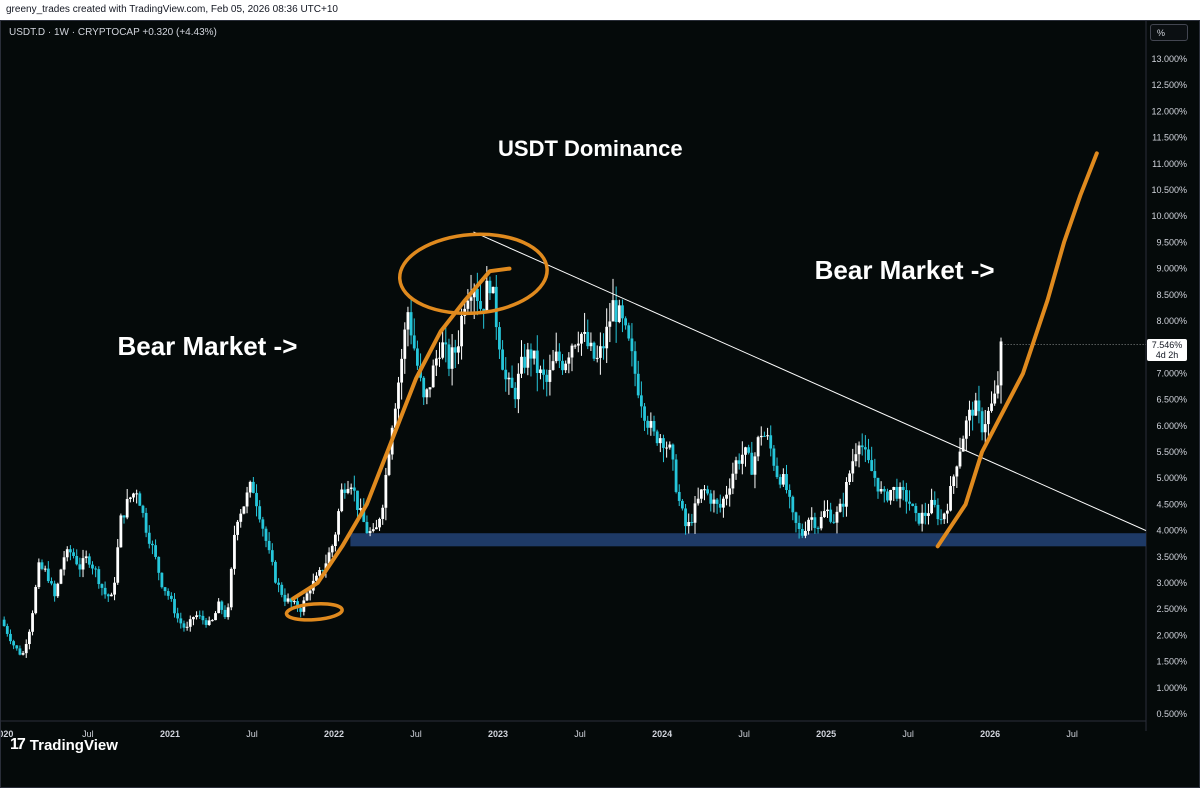 This screenshot has height=788, width=1200. What do you see at coordinates (905, 270) in the screenshot?
I see `bear-market-label: Bear Market ->` at bounding box center [905, 270].